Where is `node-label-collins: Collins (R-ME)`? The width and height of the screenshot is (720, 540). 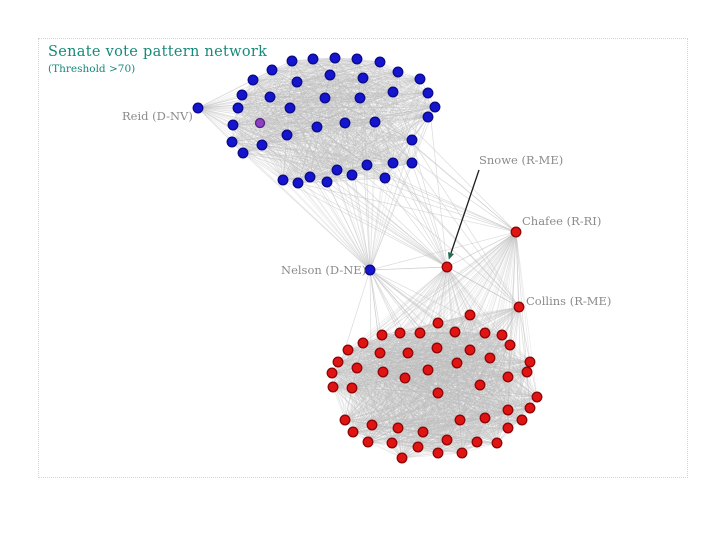 node-label-collins: Collins (R-ME) is located at coordinates (569, 301).